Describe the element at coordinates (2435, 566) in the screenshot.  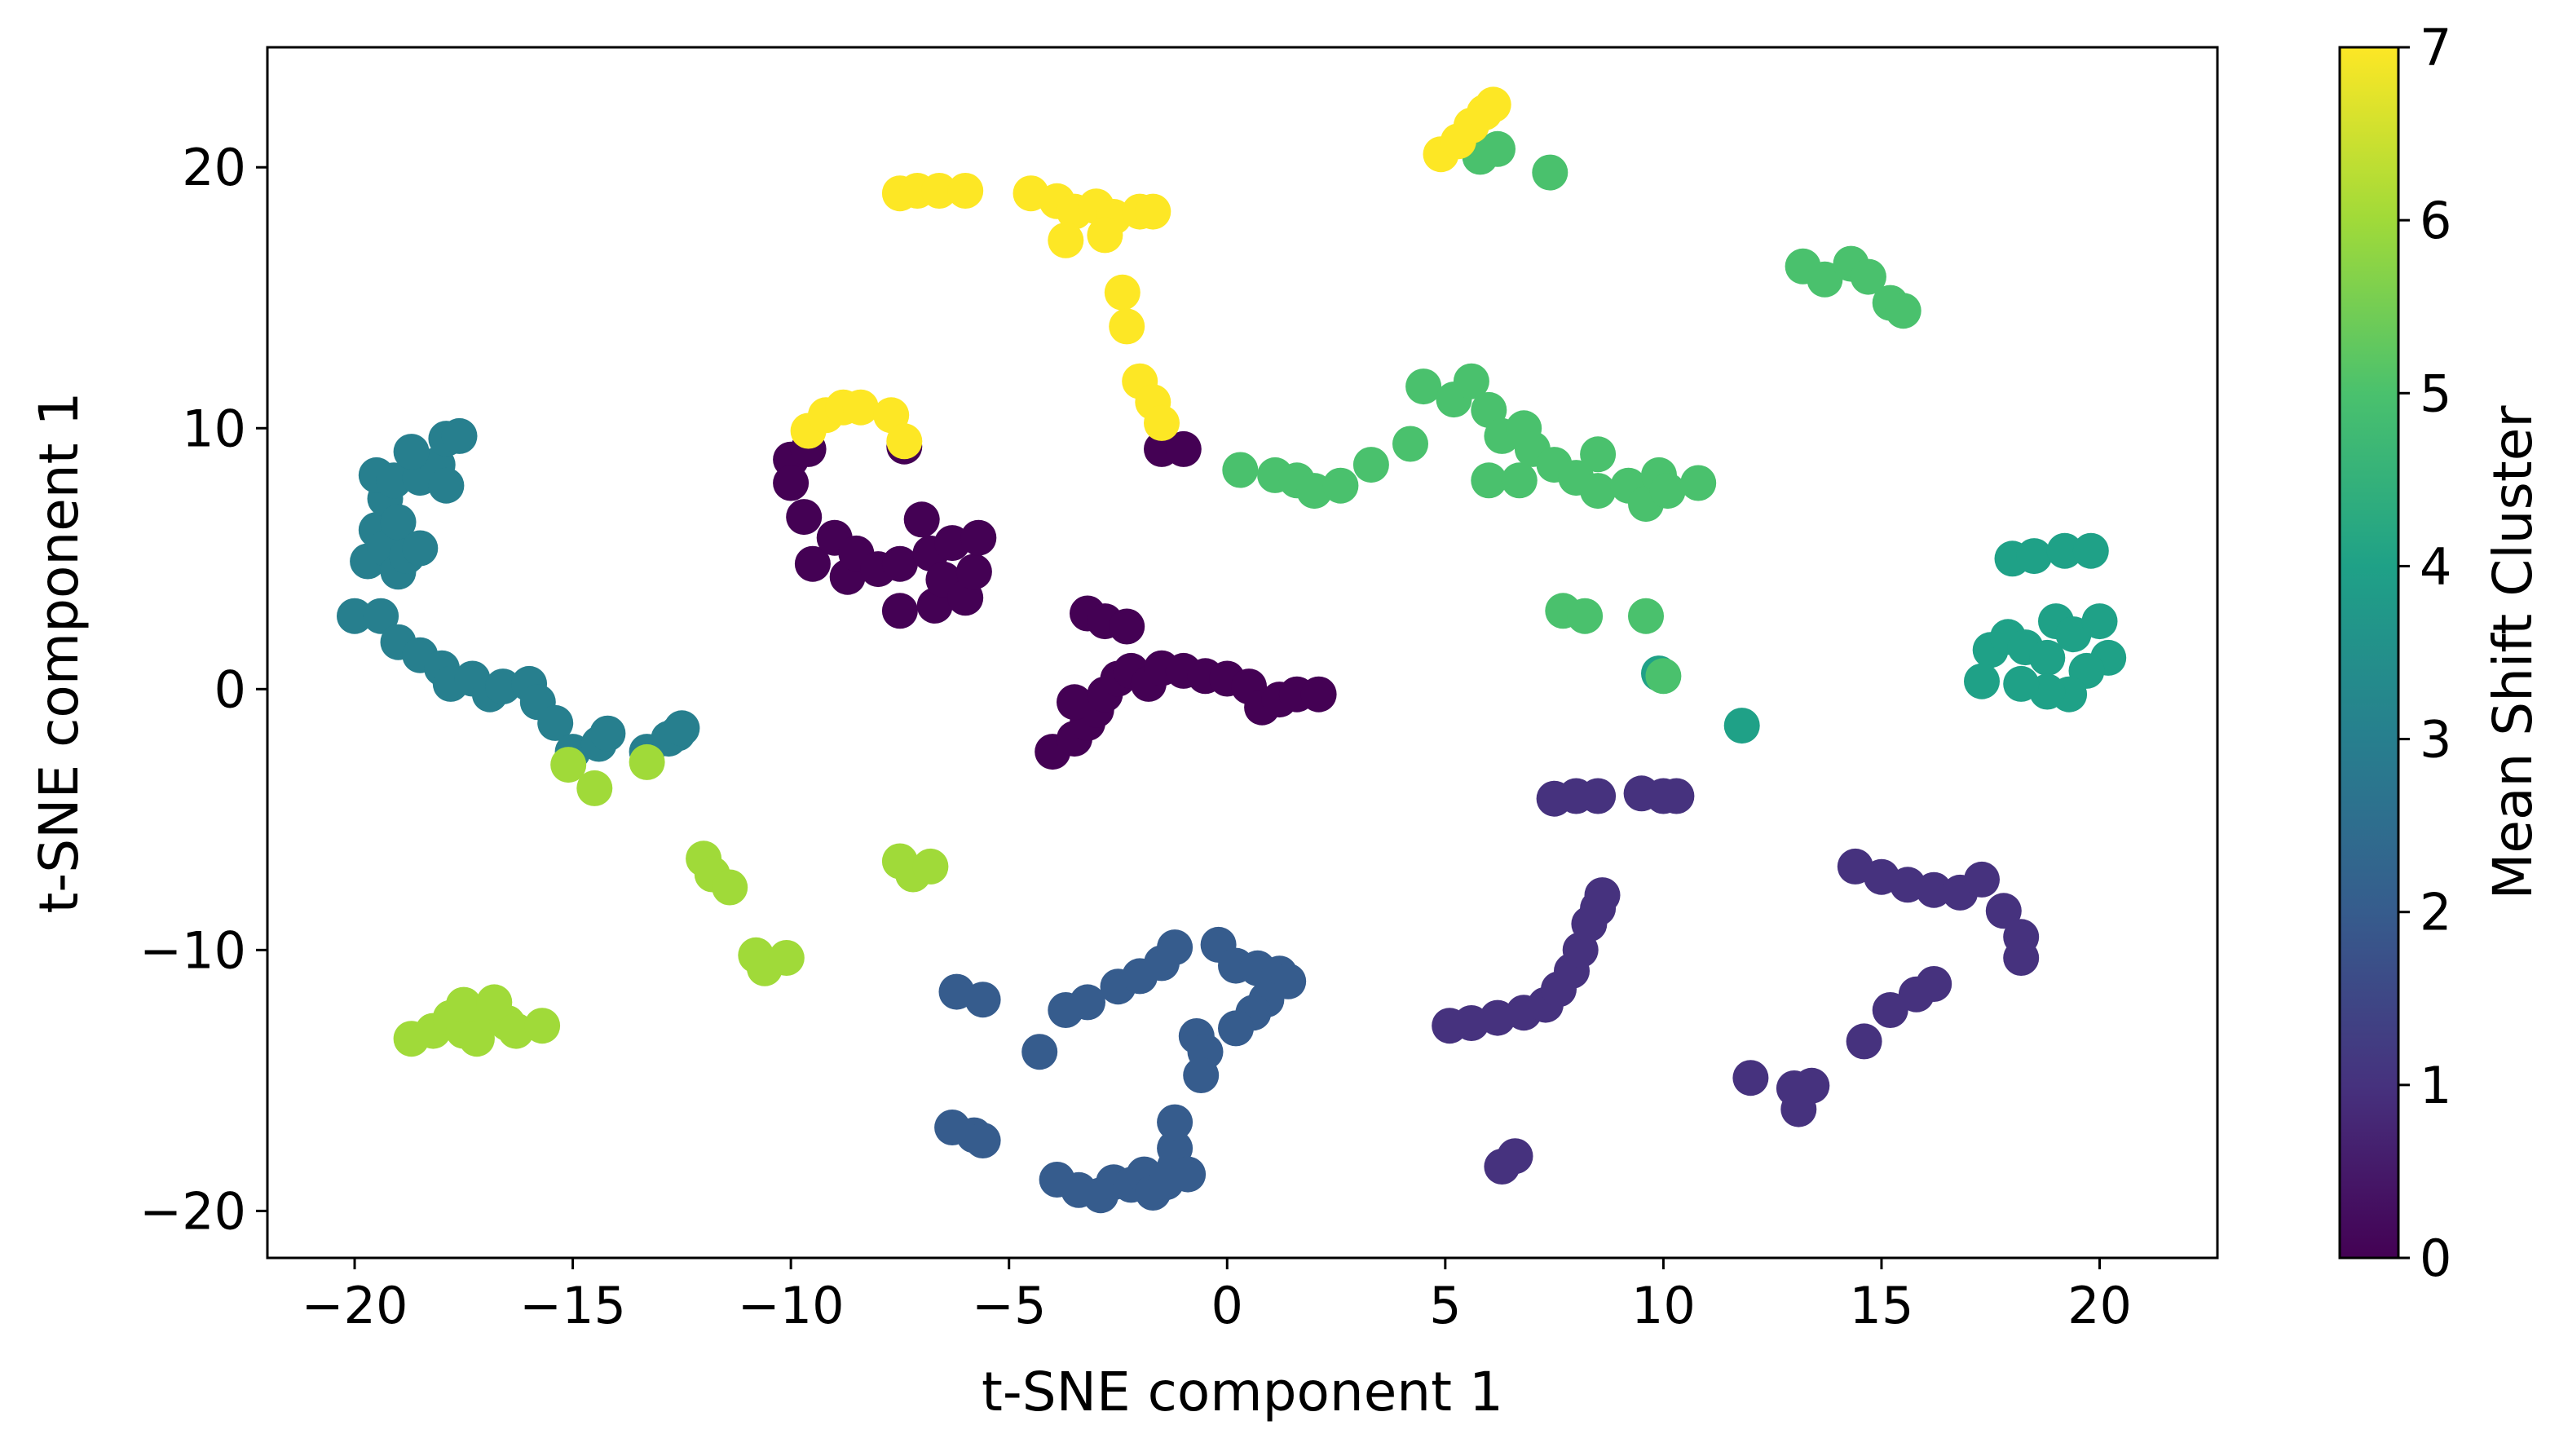
I see `colorbar-tick-label: 4` at that location.